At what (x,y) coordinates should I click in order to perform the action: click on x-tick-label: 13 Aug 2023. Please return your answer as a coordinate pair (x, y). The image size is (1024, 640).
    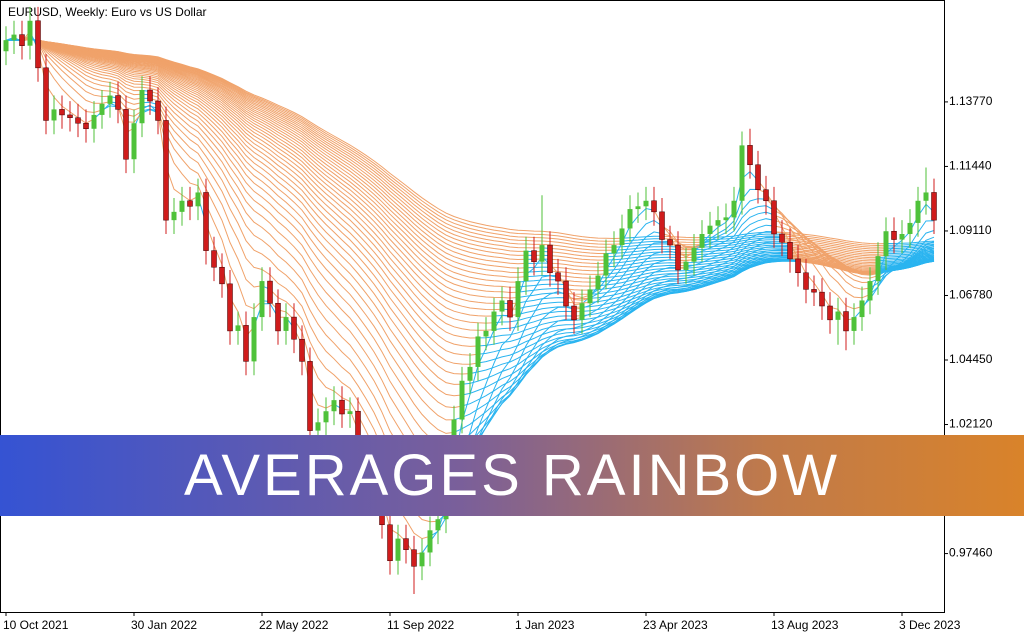
    Looking at the image, I should click on (805, 625).